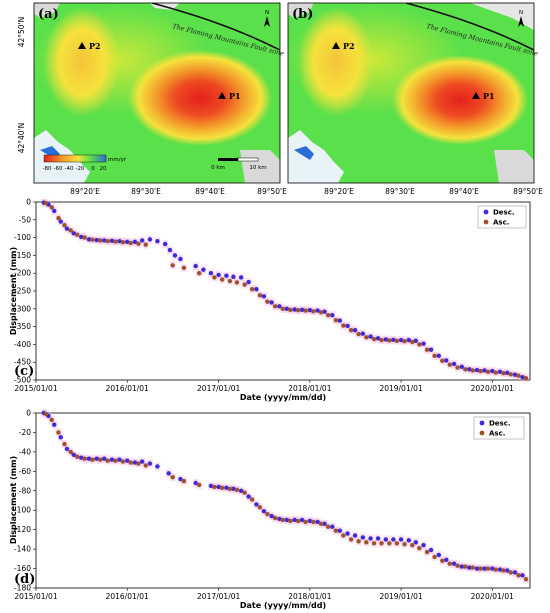 This screenshot has height=613, width=550. I want to click on colorbar: mm/yr -80 -60 -40 -20 0 20, so click(85, 163).